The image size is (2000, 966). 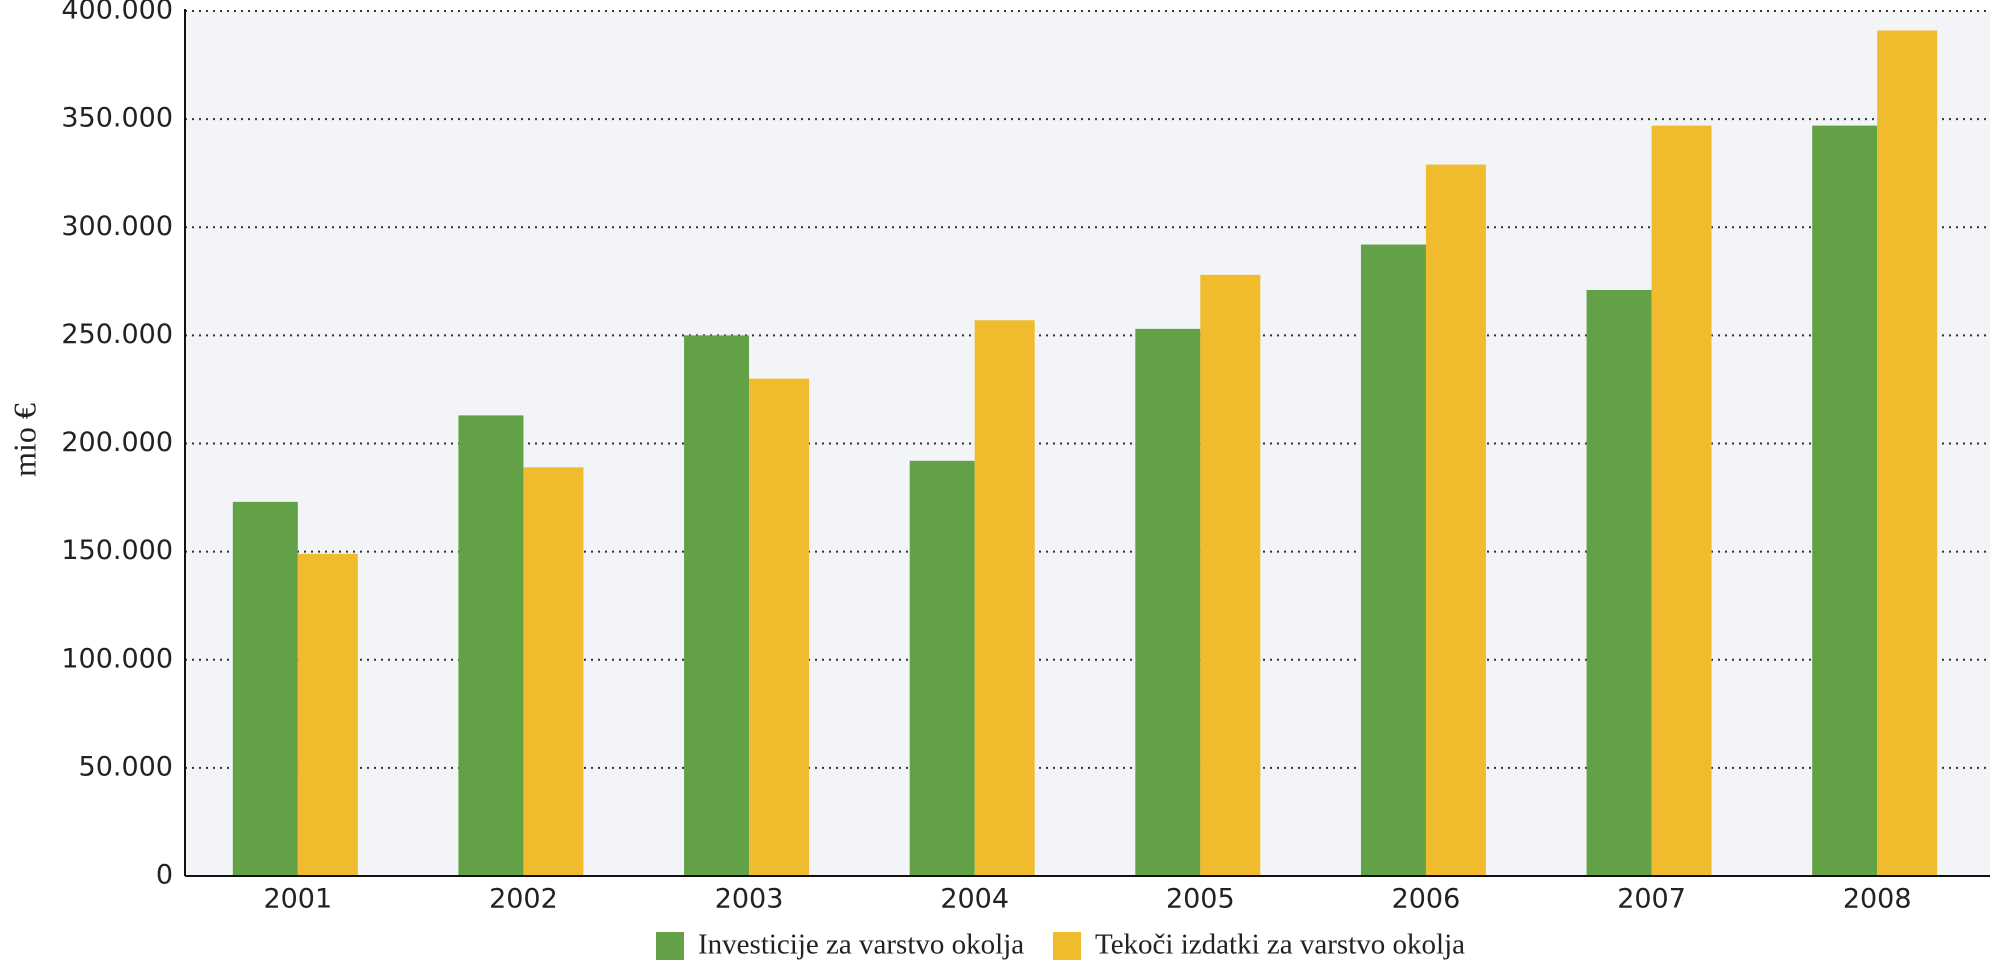 What do you see at coordinates (861, 945) in the screenshot?
I see `legend-label: Investicije za varstvo okolja` at bounding box center [861, 945].